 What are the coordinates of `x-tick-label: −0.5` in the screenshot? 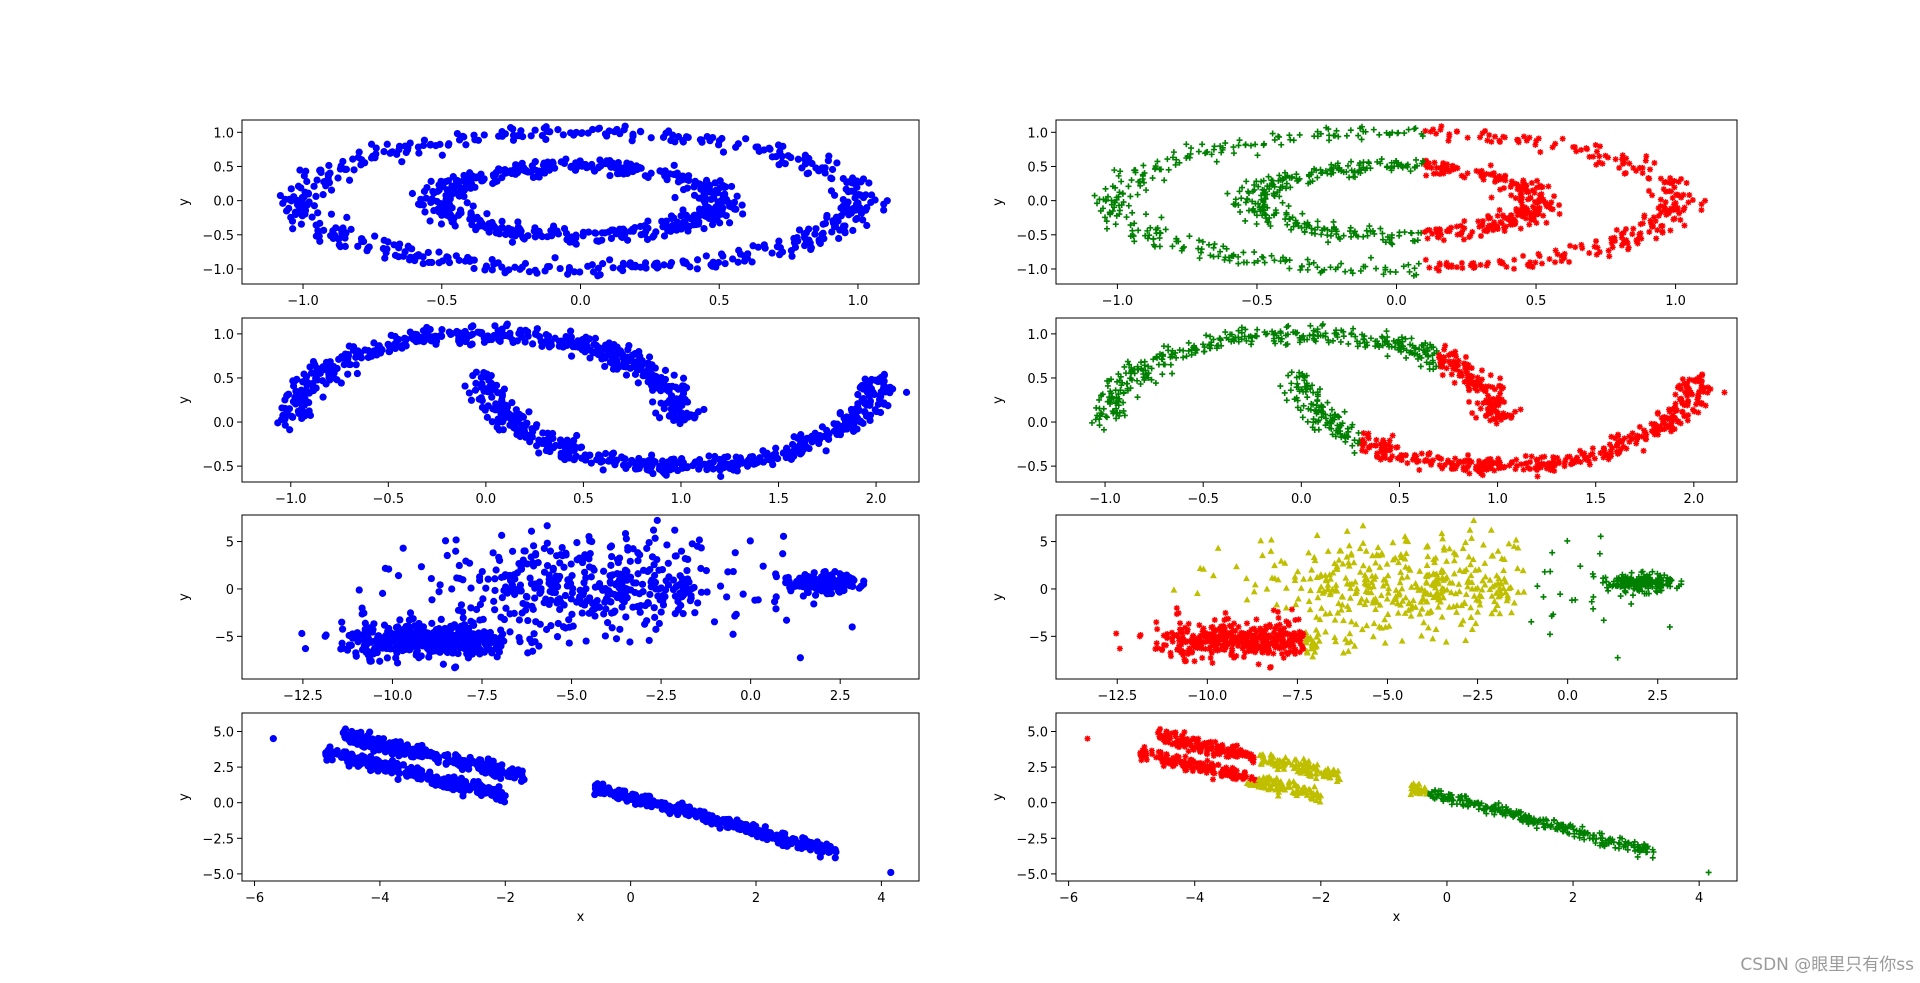 It's located at (1257, 301).